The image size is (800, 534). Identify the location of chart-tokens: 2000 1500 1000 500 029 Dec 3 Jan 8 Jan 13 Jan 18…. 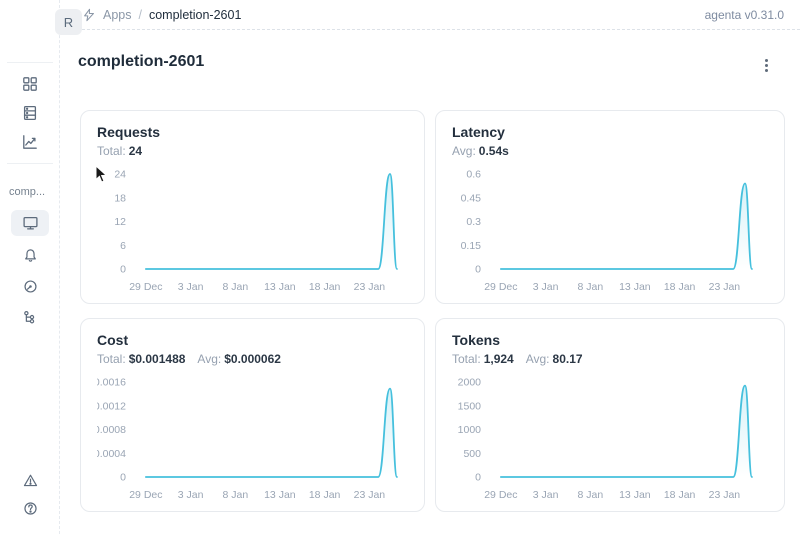
(605, 439).